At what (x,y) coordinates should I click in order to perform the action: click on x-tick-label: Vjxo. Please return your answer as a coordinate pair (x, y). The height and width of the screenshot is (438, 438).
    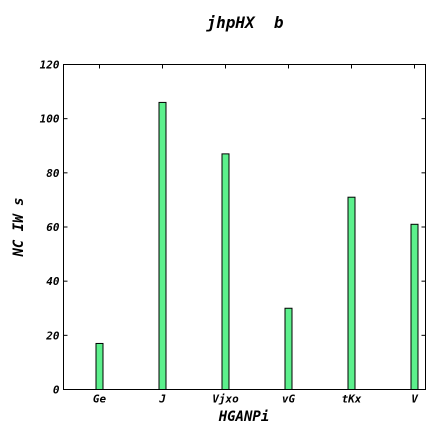
    Looking at the image, I should click on (225, 399).